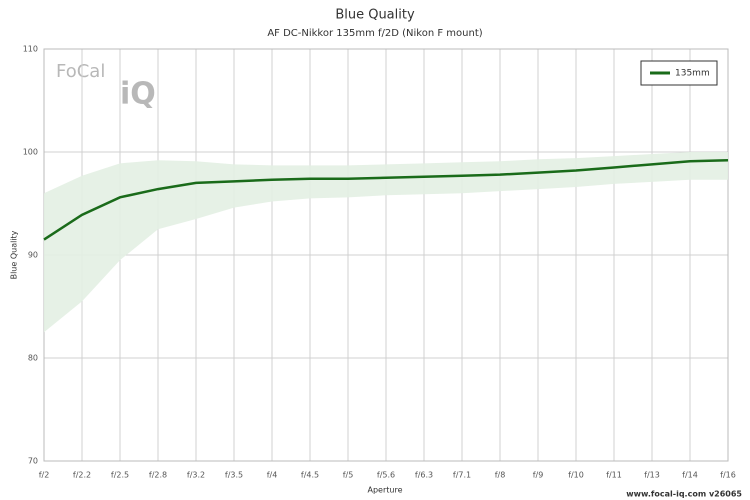 The height and width of the screenshot is (500, 750). I want to click on x-tick-label: f/5, so click(348, 475).